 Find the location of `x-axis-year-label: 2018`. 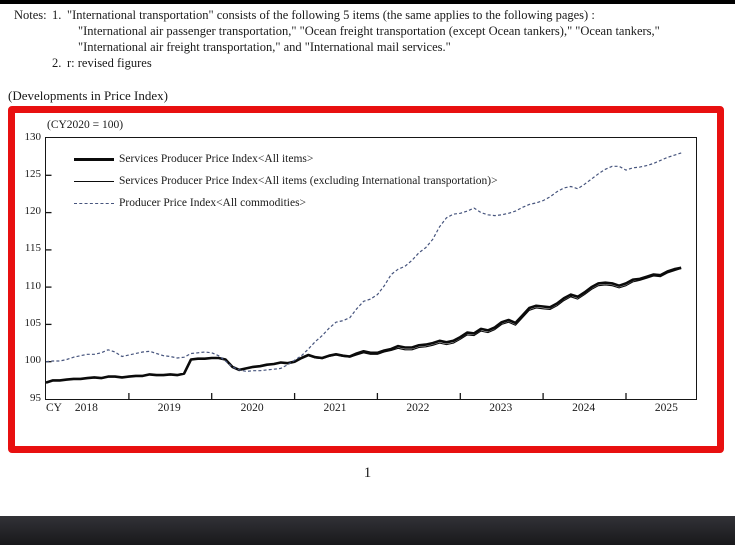

x-axis-year-label: 2018 is located at coordinates (86, 408).